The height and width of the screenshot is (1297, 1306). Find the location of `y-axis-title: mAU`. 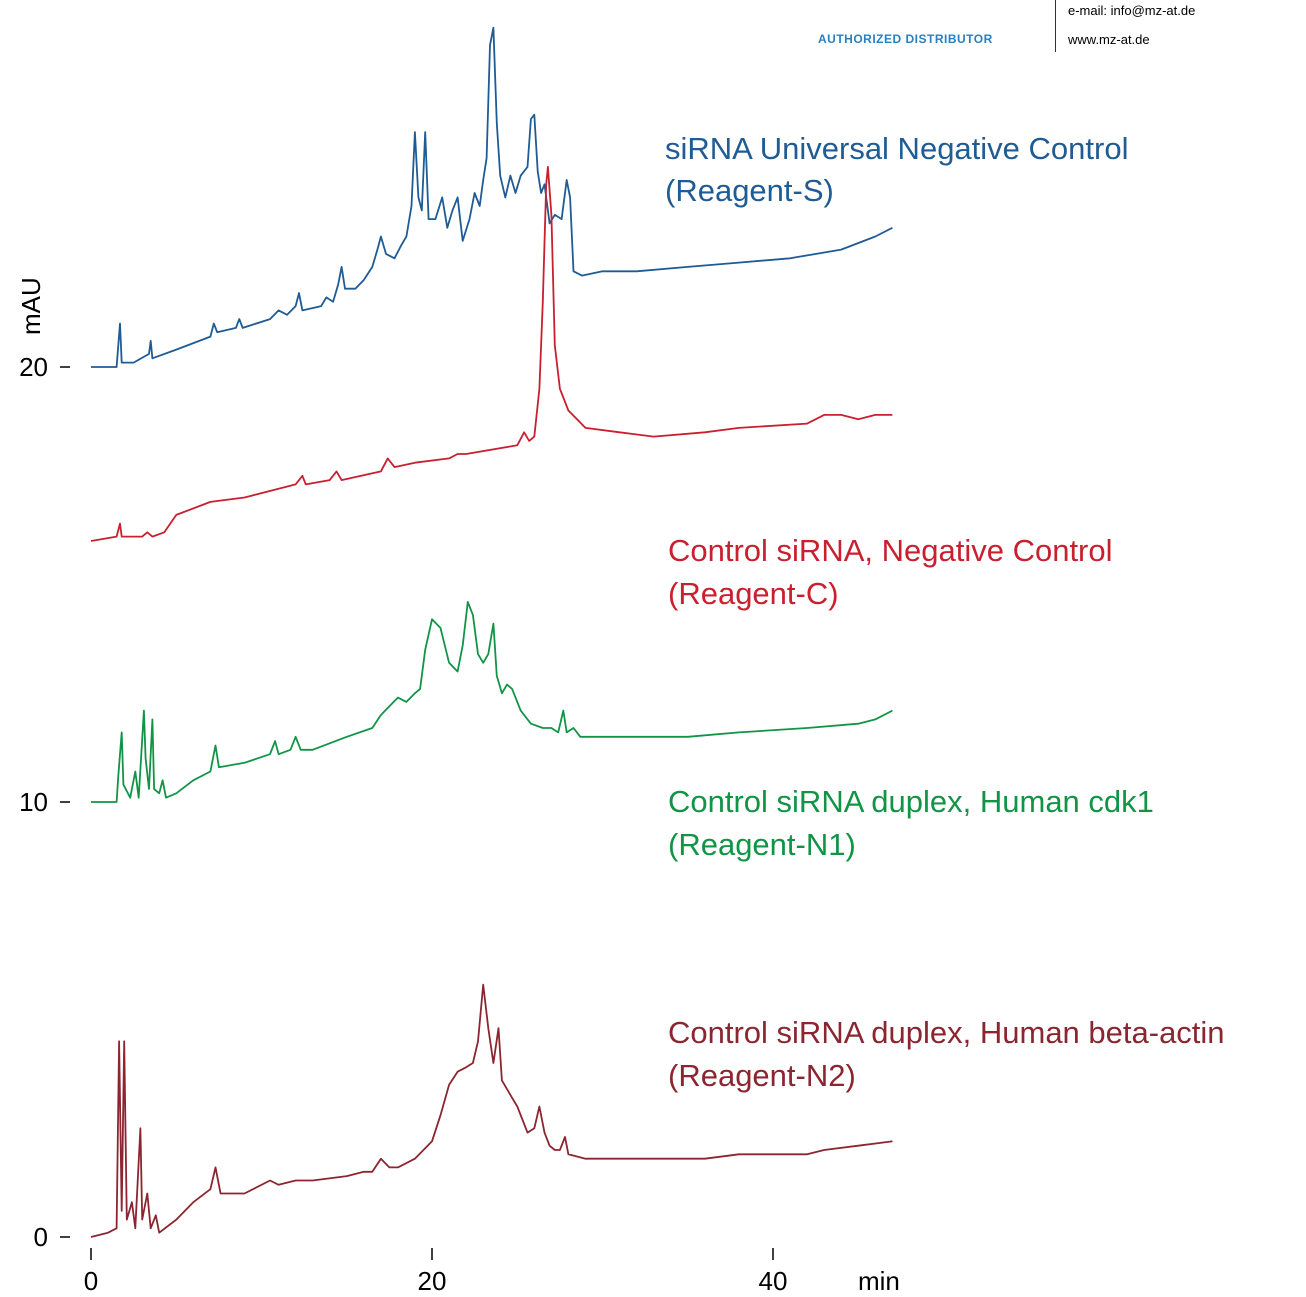

y-axis-title: mAU is located at coordinates (31, 306).